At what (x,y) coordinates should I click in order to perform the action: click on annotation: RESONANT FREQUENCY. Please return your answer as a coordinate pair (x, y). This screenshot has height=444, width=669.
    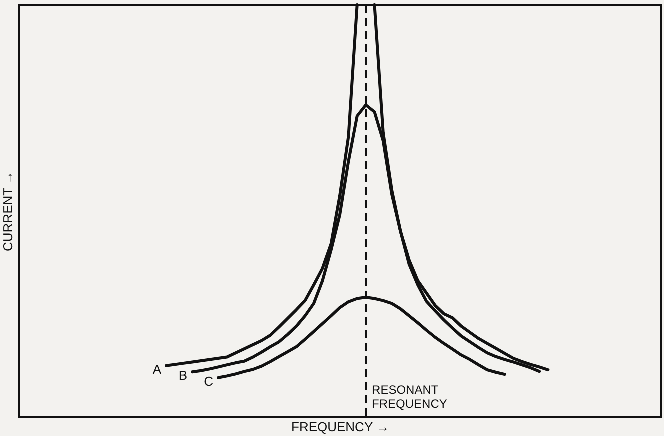
    Looking at the image, I should click on (410, 397).